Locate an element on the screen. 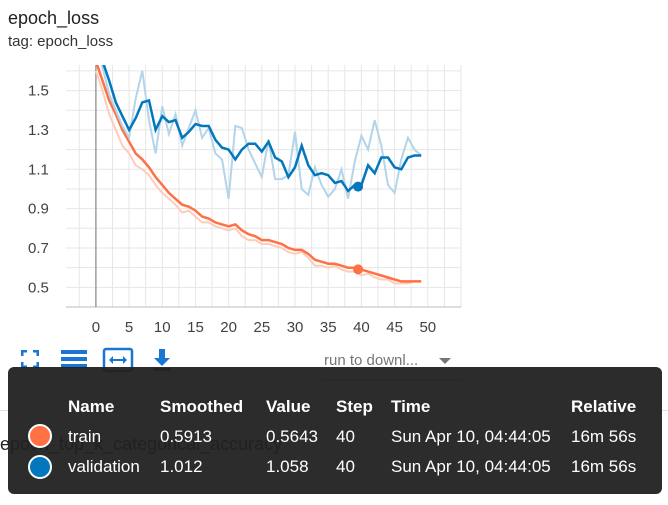 The height and width of the screenshot is (505, 668). train-hover-marker is located at coordinates (358, 269).